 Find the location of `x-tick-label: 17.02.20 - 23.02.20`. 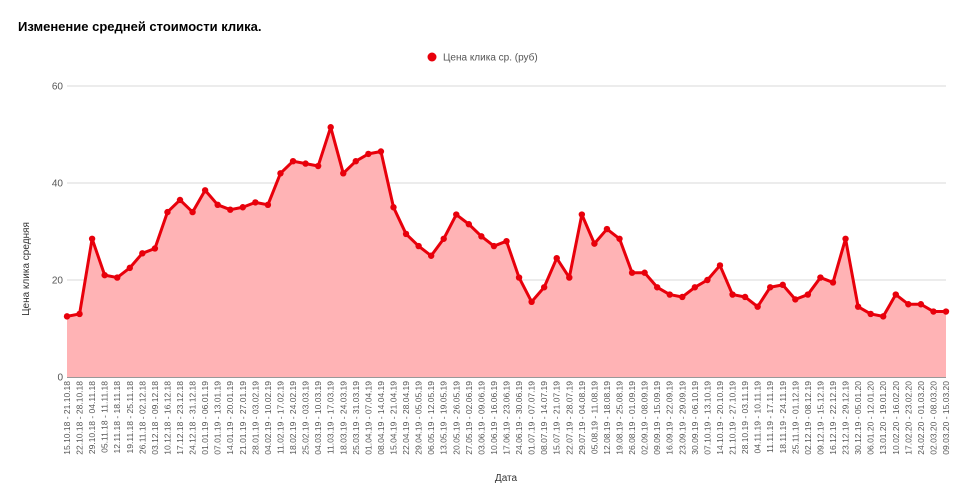

x-tick-label: 17.02.20 - 23.02.20 is located at coordinates (908, 418).